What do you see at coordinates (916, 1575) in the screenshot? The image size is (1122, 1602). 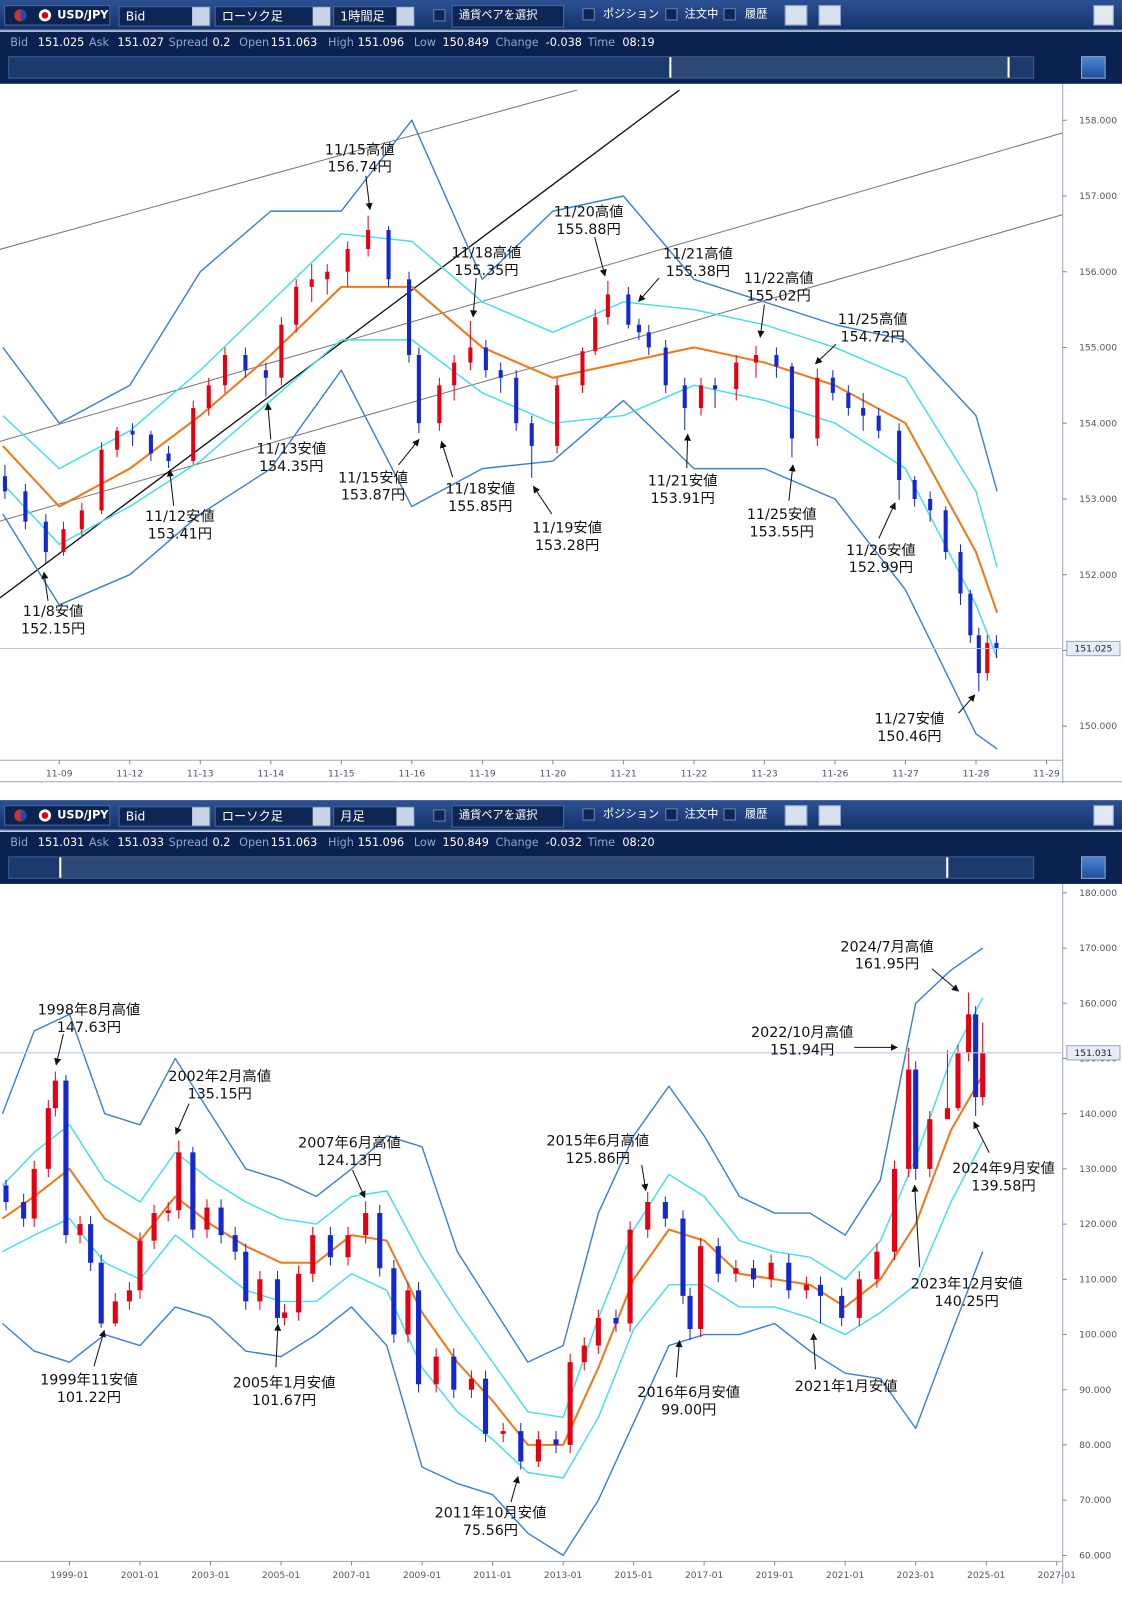 I see `x-tick-label: 2023-01` at bounding box center [916, 1575].